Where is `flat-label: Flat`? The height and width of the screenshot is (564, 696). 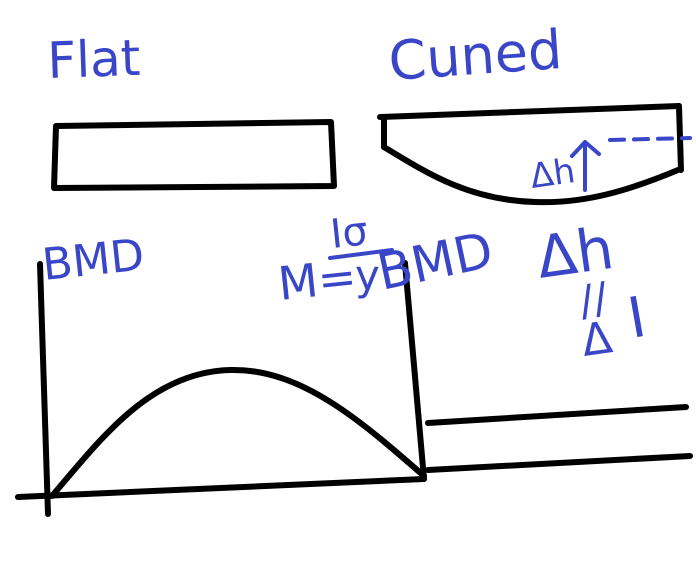 flat-label: Flat is located at coordinates (93, 59).